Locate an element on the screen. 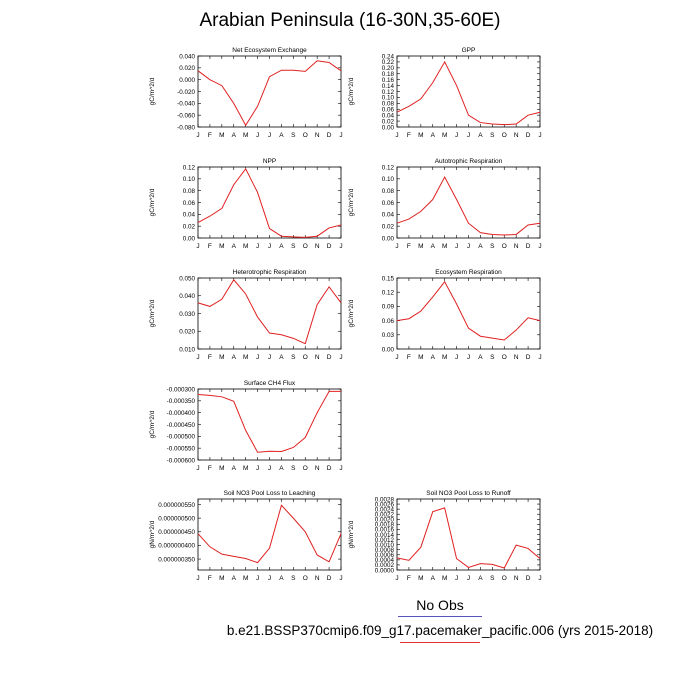 The height and width of the screenshot is (700, 700). y-tick-label: 0.000000500 is located at coordinates (176, 518).